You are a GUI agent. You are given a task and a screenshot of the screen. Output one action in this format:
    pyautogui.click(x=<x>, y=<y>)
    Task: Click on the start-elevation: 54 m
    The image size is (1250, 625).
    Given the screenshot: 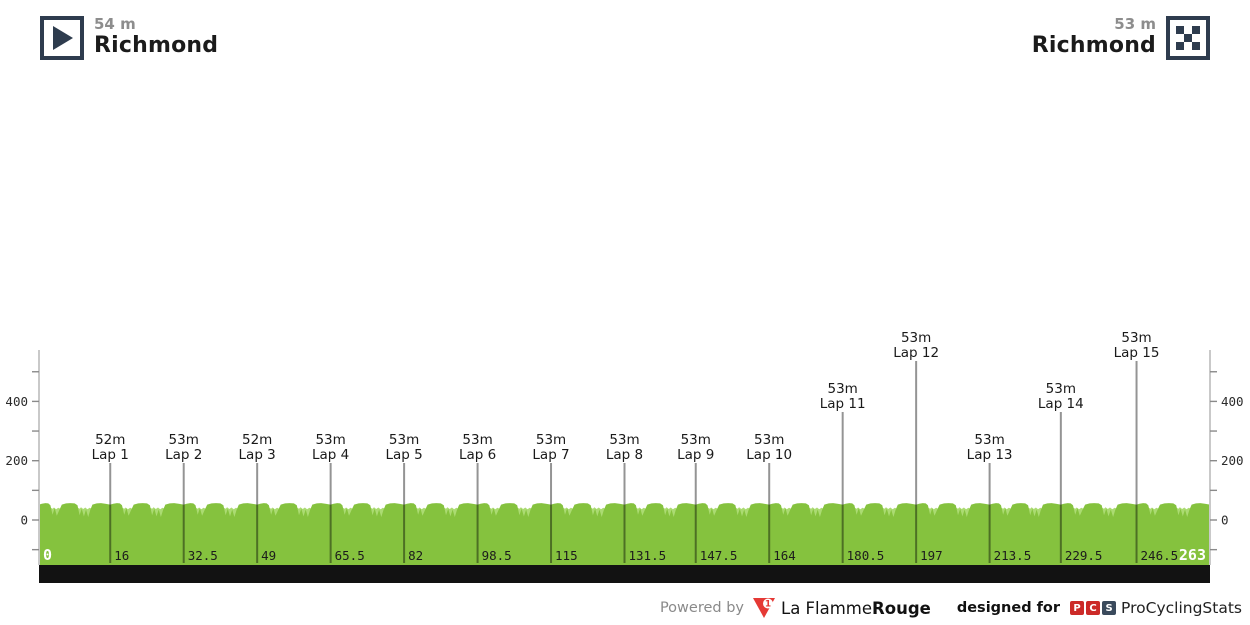 What is the action you would take?
    pyautogui.click(x=115, y=24)
    